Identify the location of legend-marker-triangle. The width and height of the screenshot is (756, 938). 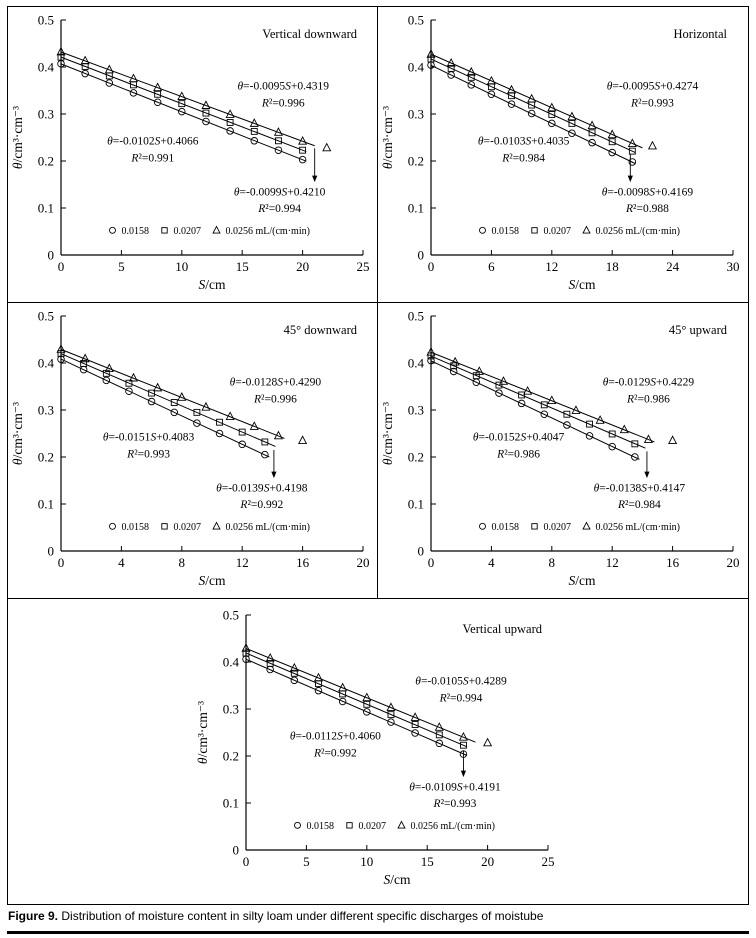
(586, 229).